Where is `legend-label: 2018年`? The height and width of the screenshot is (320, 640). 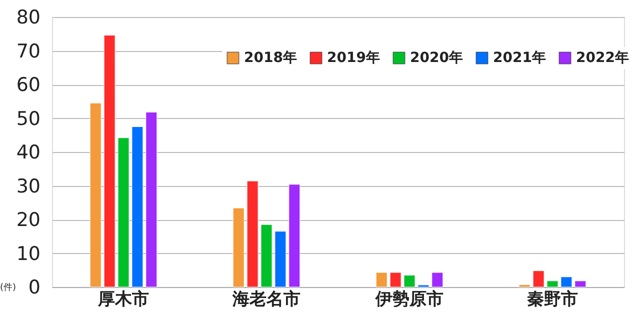 legend-label: 2018年 is located at coordinates (270, 58).